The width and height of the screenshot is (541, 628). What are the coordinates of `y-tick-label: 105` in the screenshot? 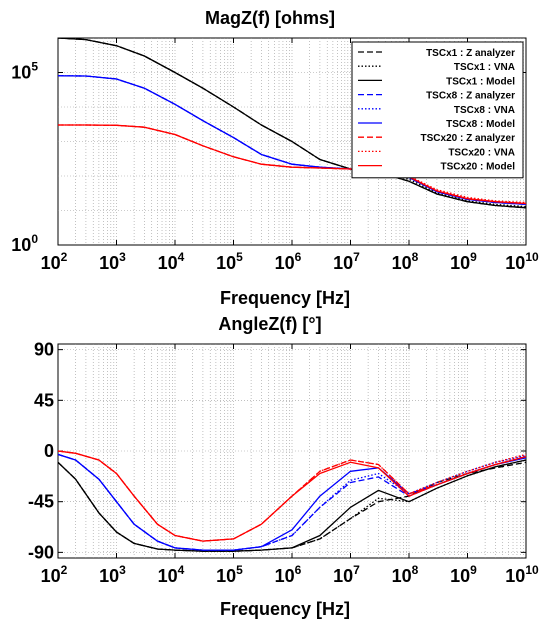 It's located at (24, 71).